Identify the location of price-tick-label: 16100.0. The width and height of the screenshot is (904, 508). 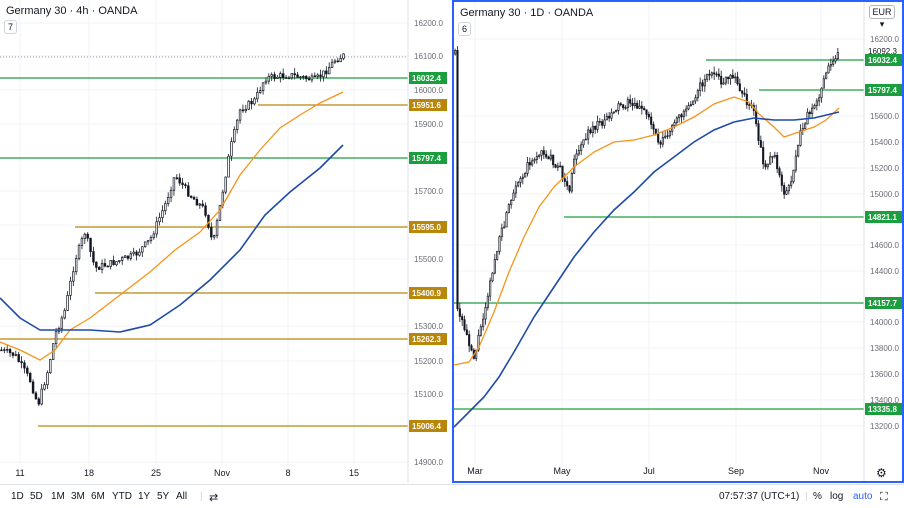
(428, 56).